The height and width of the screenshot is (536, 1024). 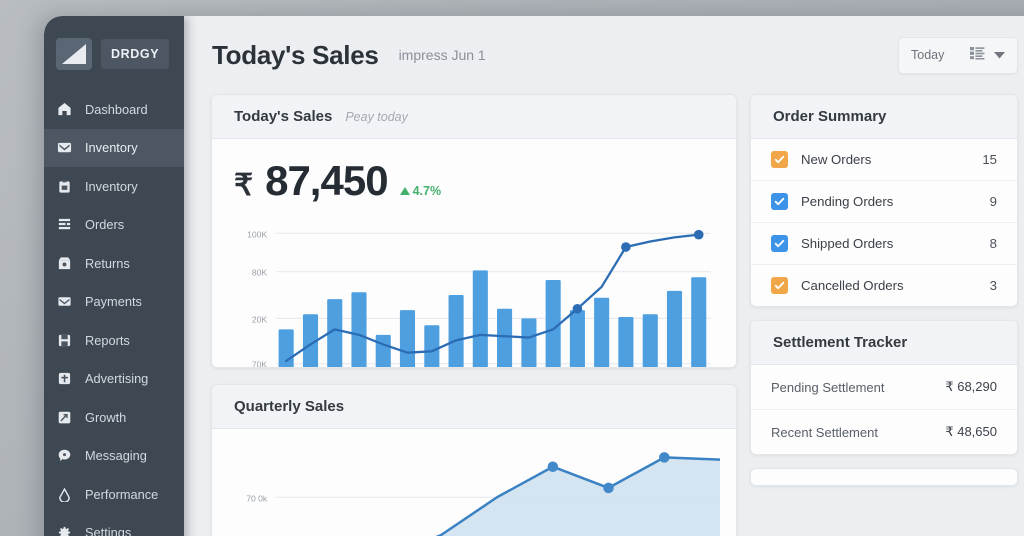 I want to click on svg-text: 70K, so click(x=260, y=364).